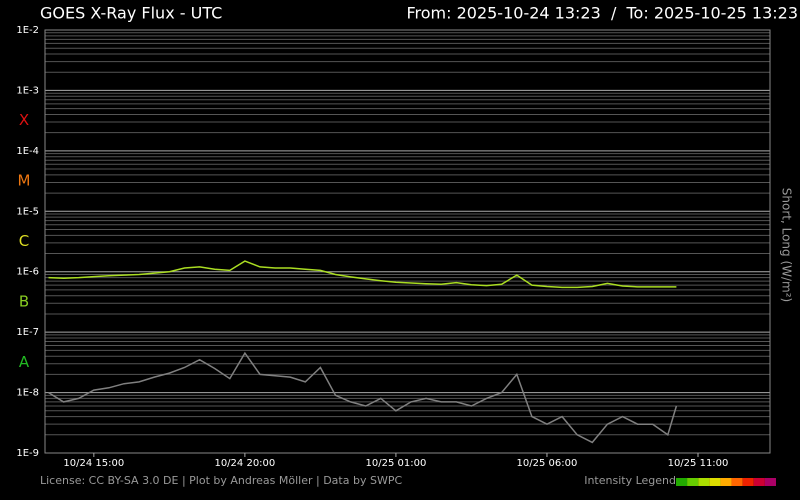 This screenshot has width=800, height=500. I want to click on y-tick-label: 1E-3, so click(27, 90).